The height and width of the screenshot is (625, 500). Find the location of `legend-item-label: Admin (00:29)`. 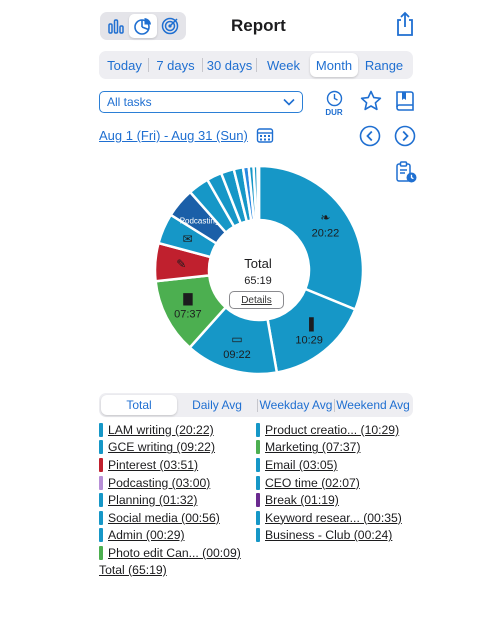

legend-item-label: Admin (00:29) is located at coordinates (146, 535).